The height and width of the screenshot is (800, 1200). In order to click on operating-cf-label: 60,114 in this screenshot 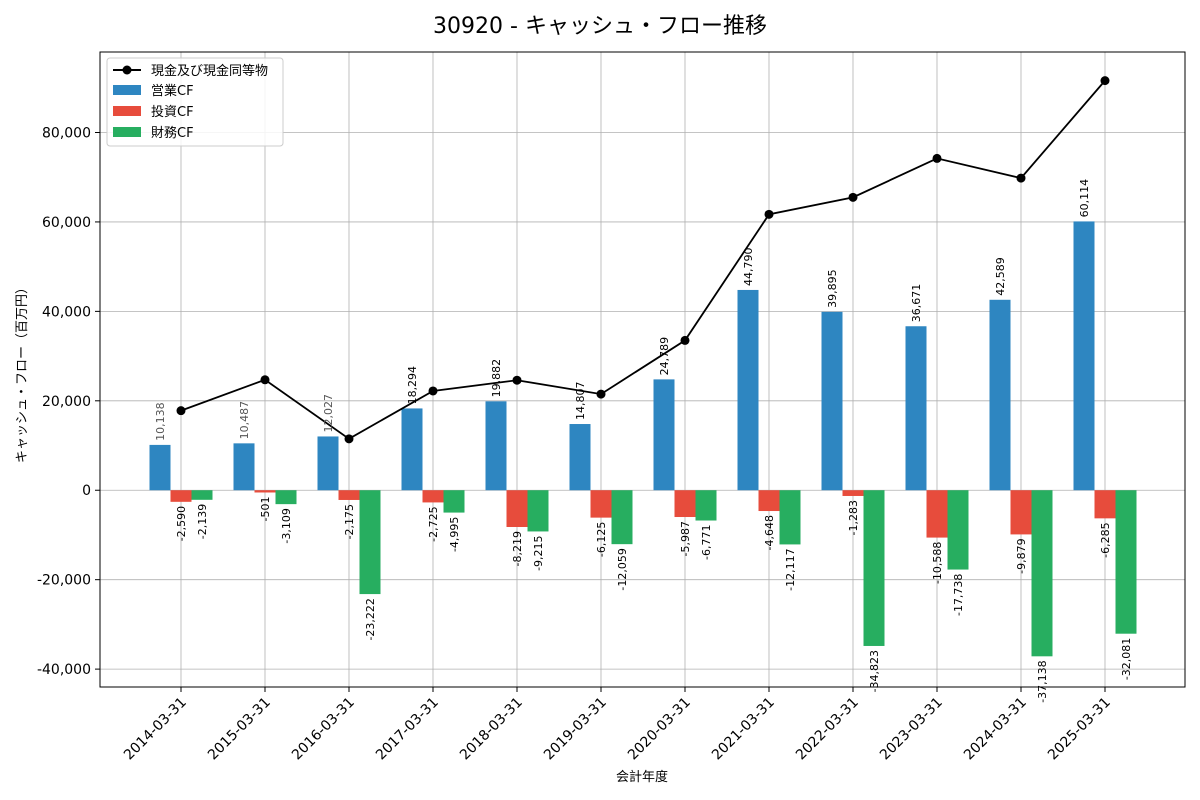, I will do `click(1084, 198)`.